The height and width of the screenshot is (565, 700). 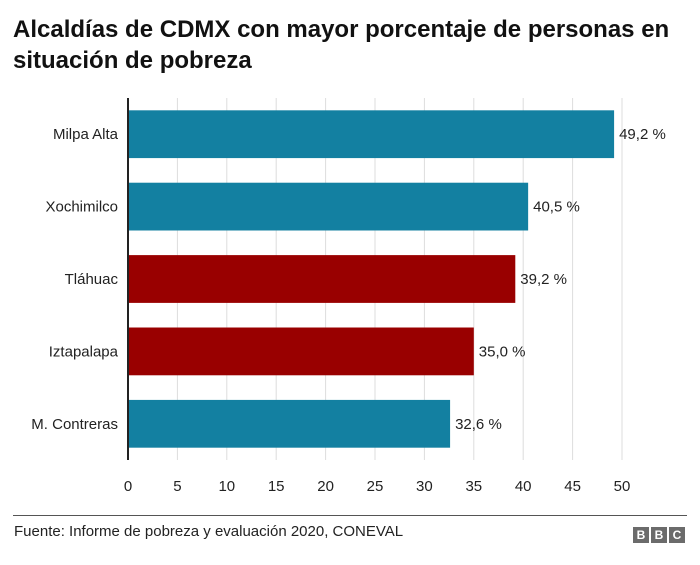 What do you see at coordinates (424, 486) in the screenshot?
I see `x-tick-label: 30` at bounding box center [424, 486].